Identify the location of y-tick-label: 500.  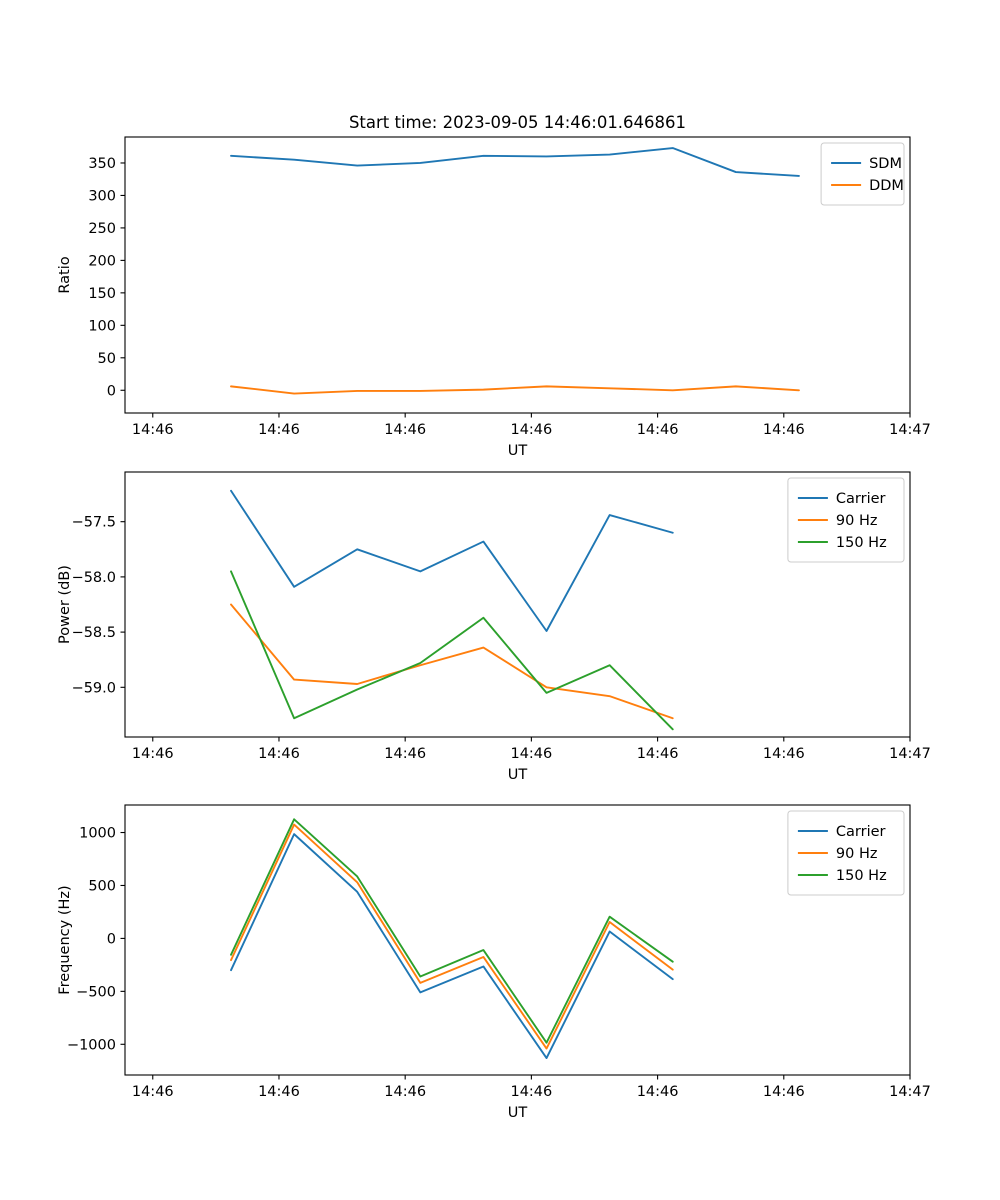
(102, 886).